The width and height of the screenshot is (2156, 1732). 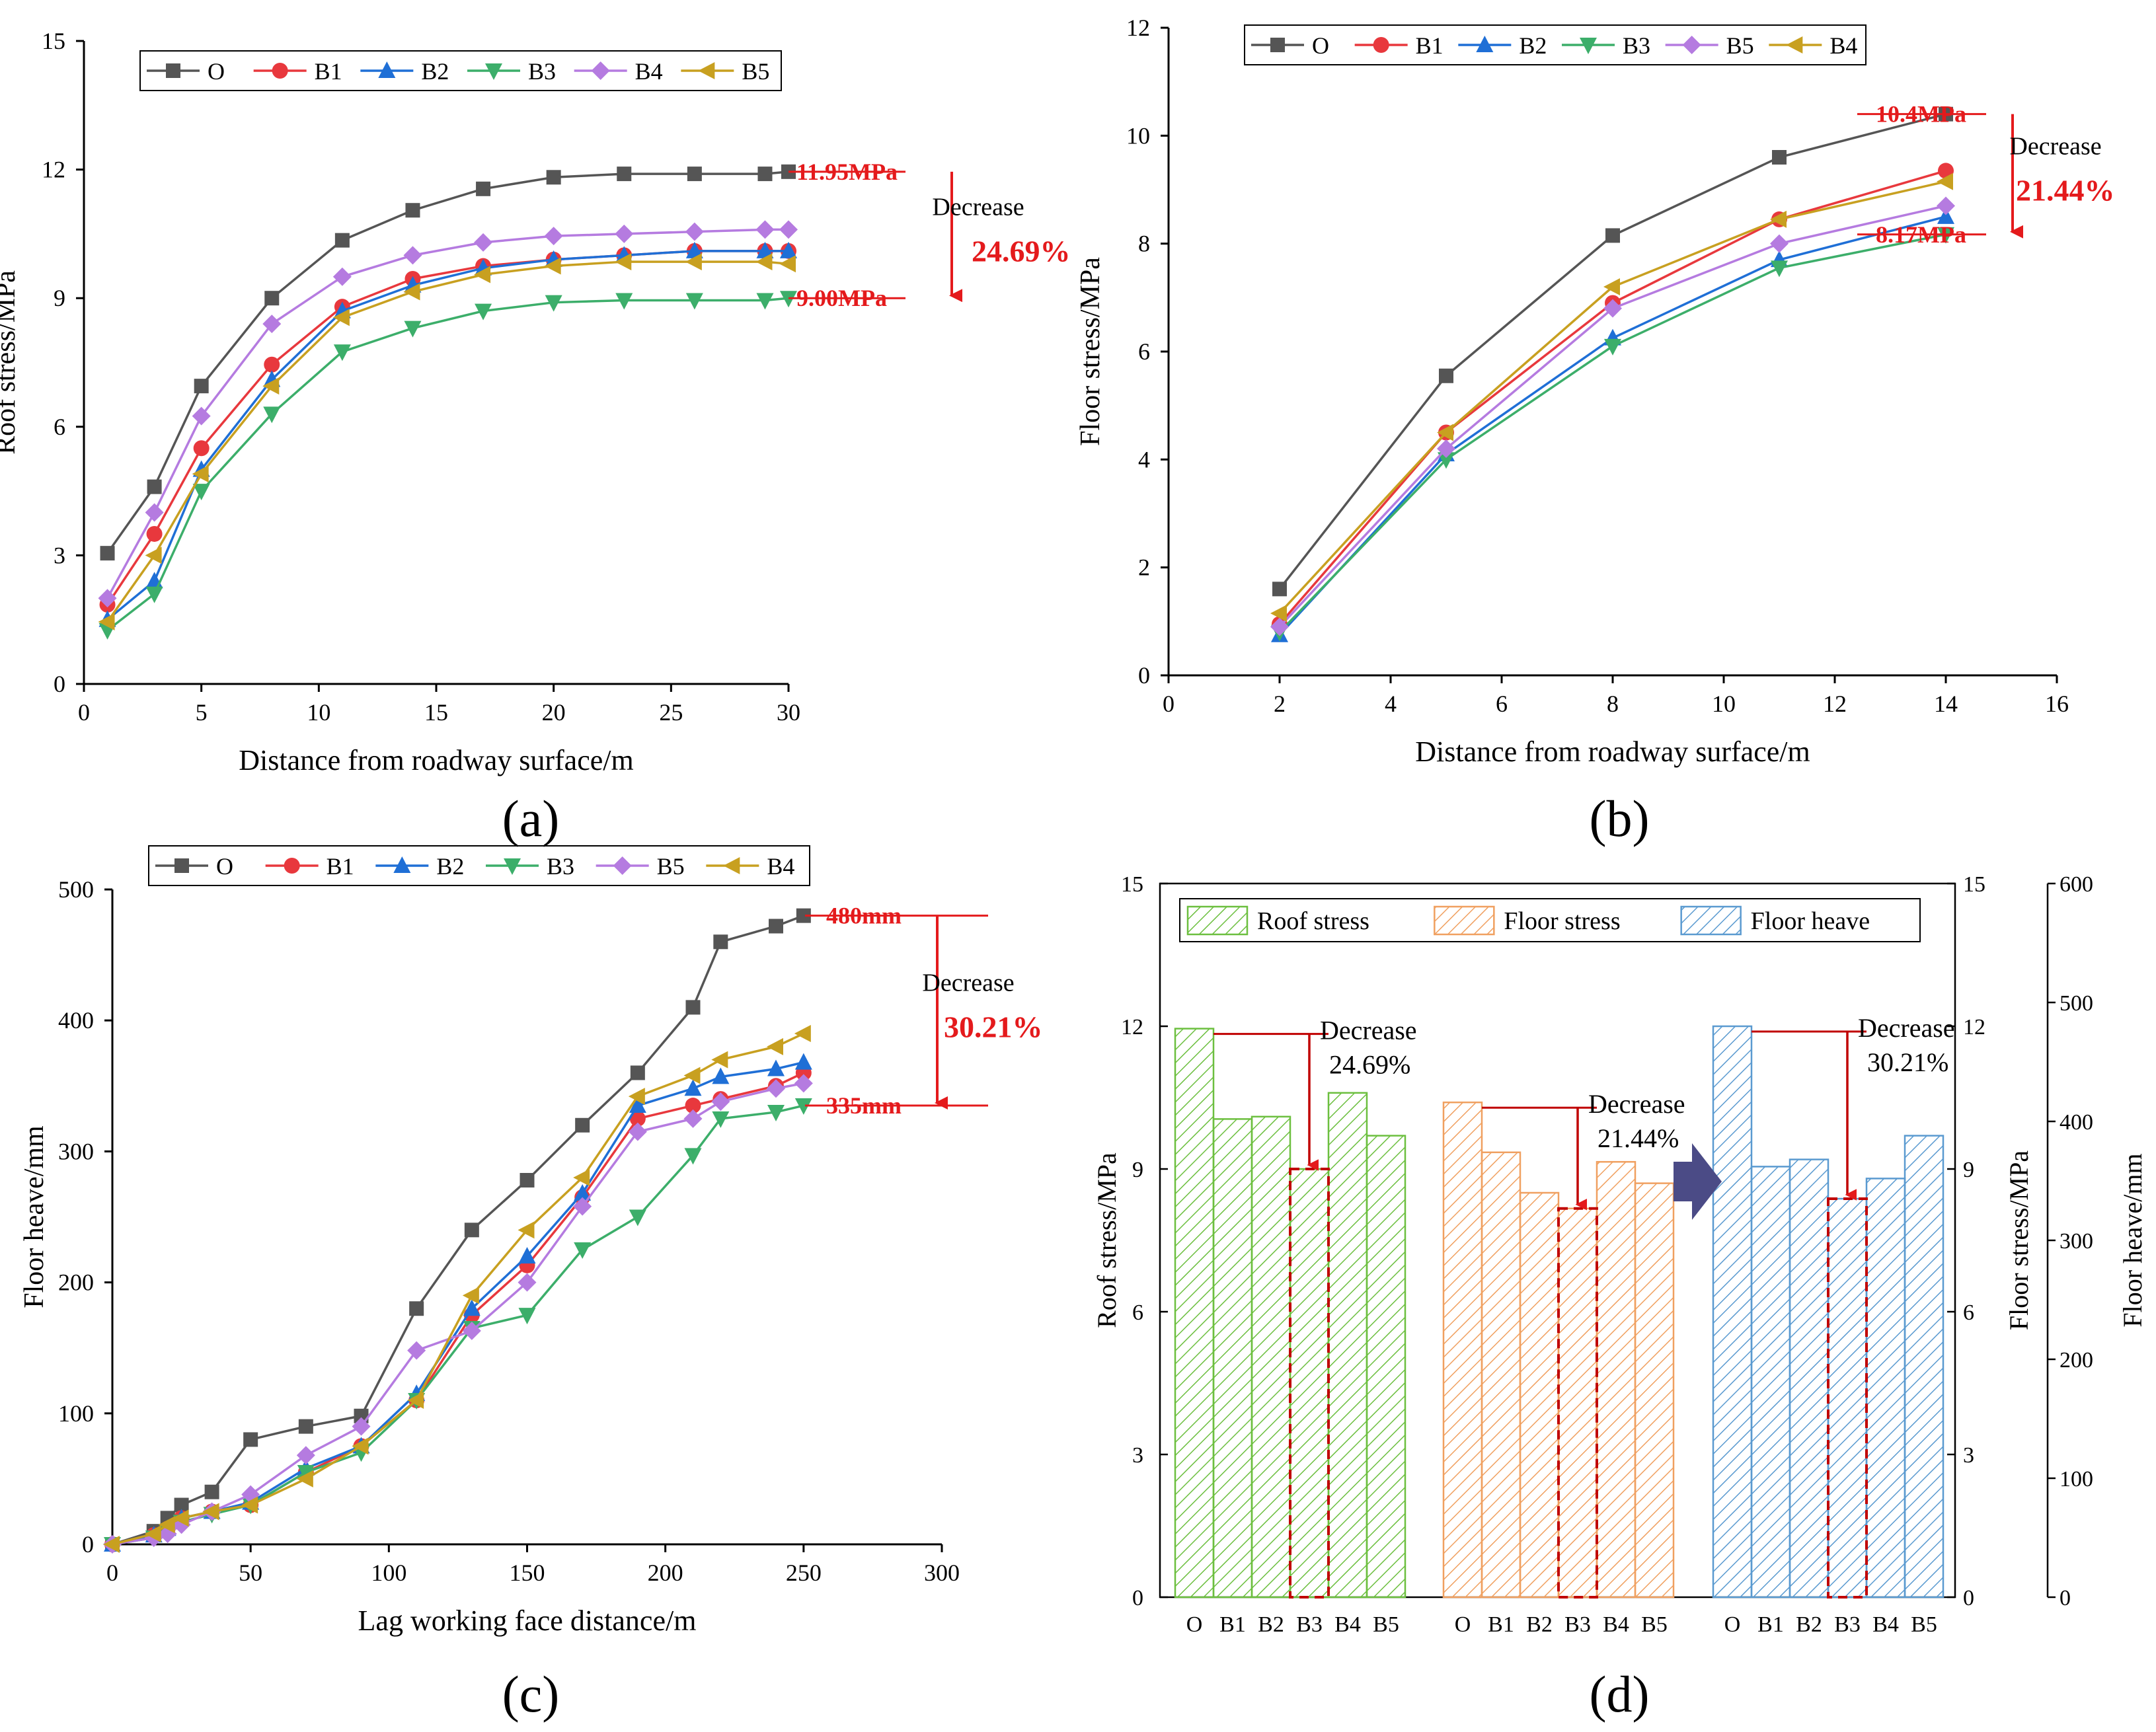 What do you see at coordinates (59, 427) in the screenshot?
I see `y-tick-label: 6` at bounding box center [59, 427].